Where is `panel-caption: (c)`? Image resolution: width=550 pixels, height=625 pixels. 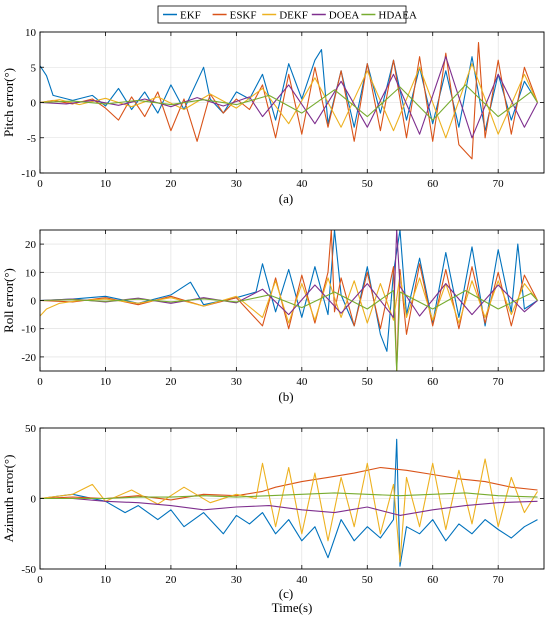
panel-caption: (c) is located at coordinates (286, 593).